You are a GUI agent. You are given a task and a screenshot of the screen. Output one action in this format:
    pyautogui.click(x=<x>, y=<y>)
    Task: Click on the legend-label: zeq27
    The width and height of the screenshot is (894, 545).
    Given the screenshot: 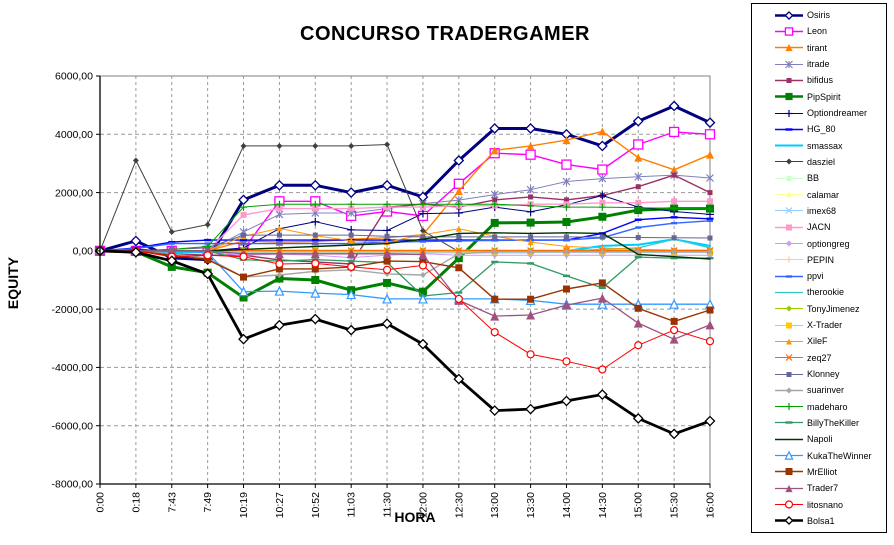 What is the action you would take?
    pyautogui.click(x=819, y=357)
    